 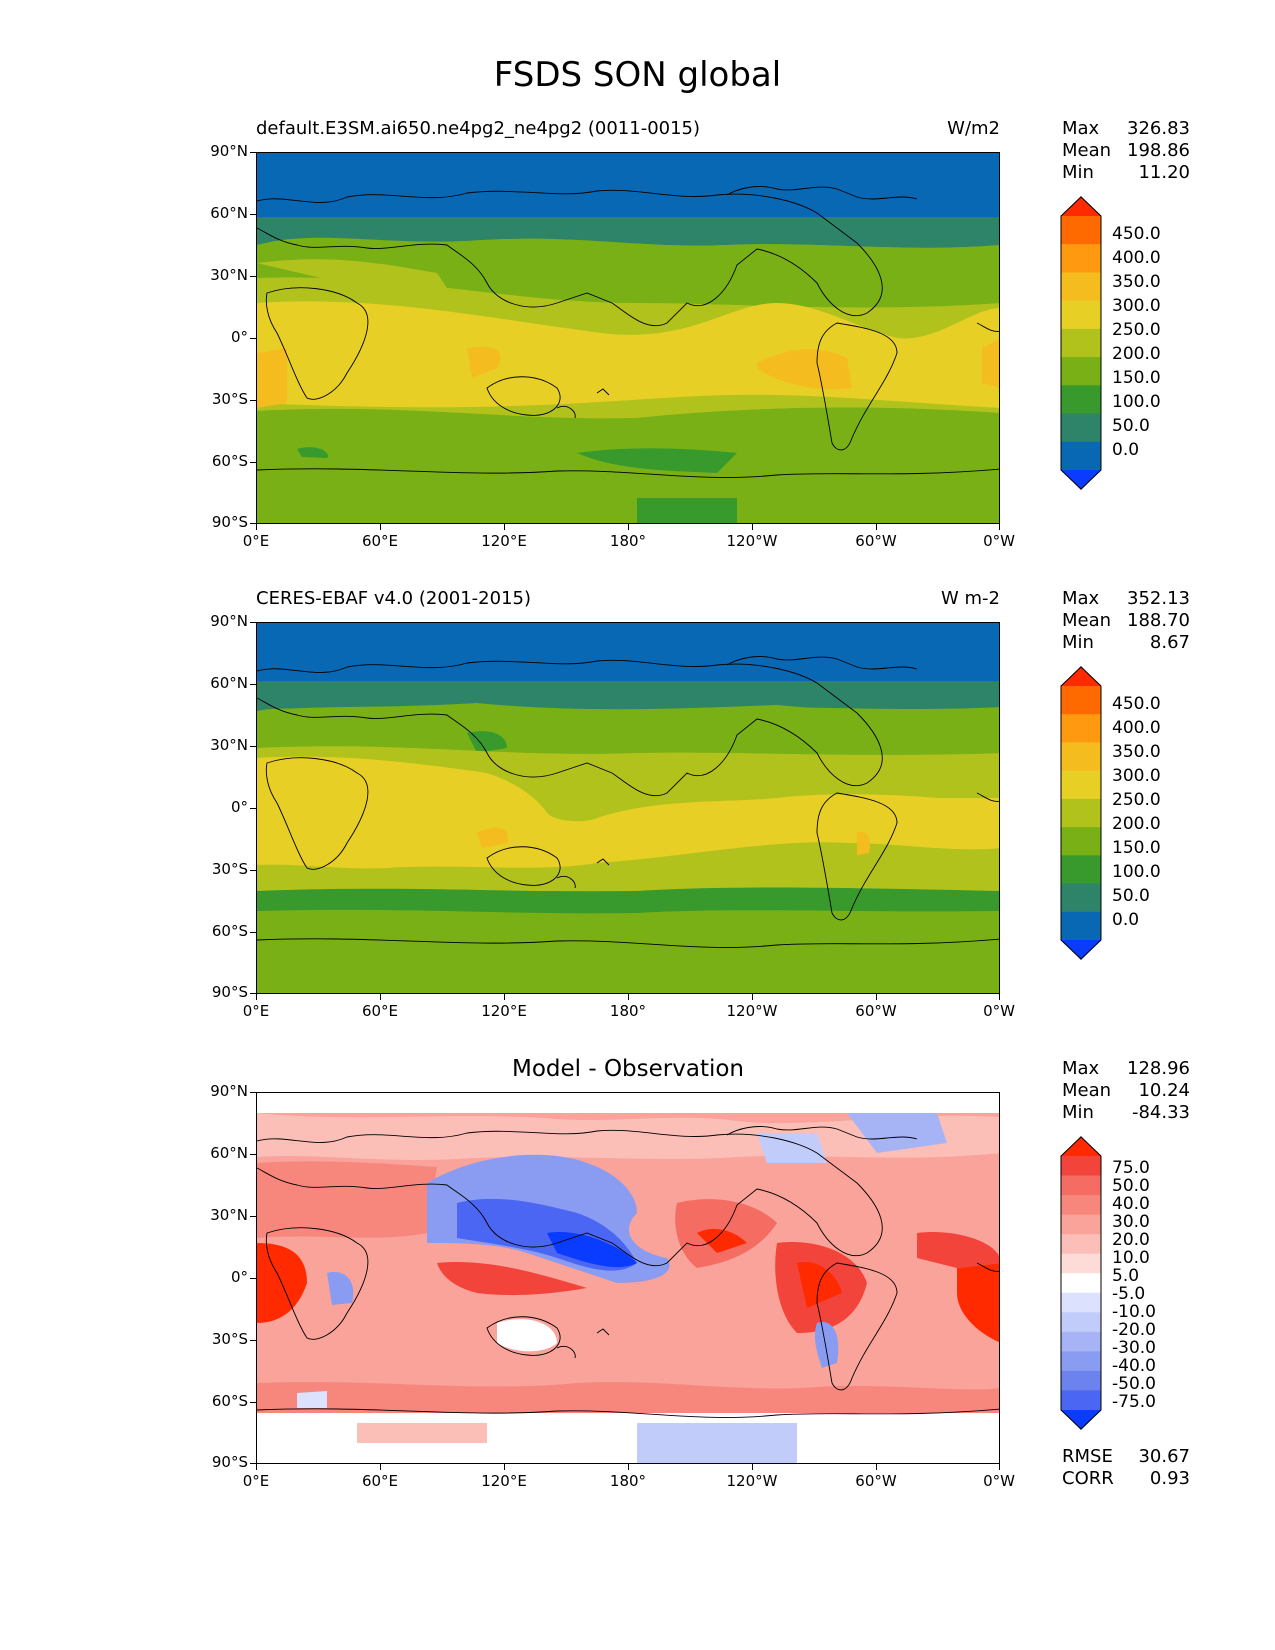 I want to click on lon-tick-label: 0°E, so click(x=256, y=1011).